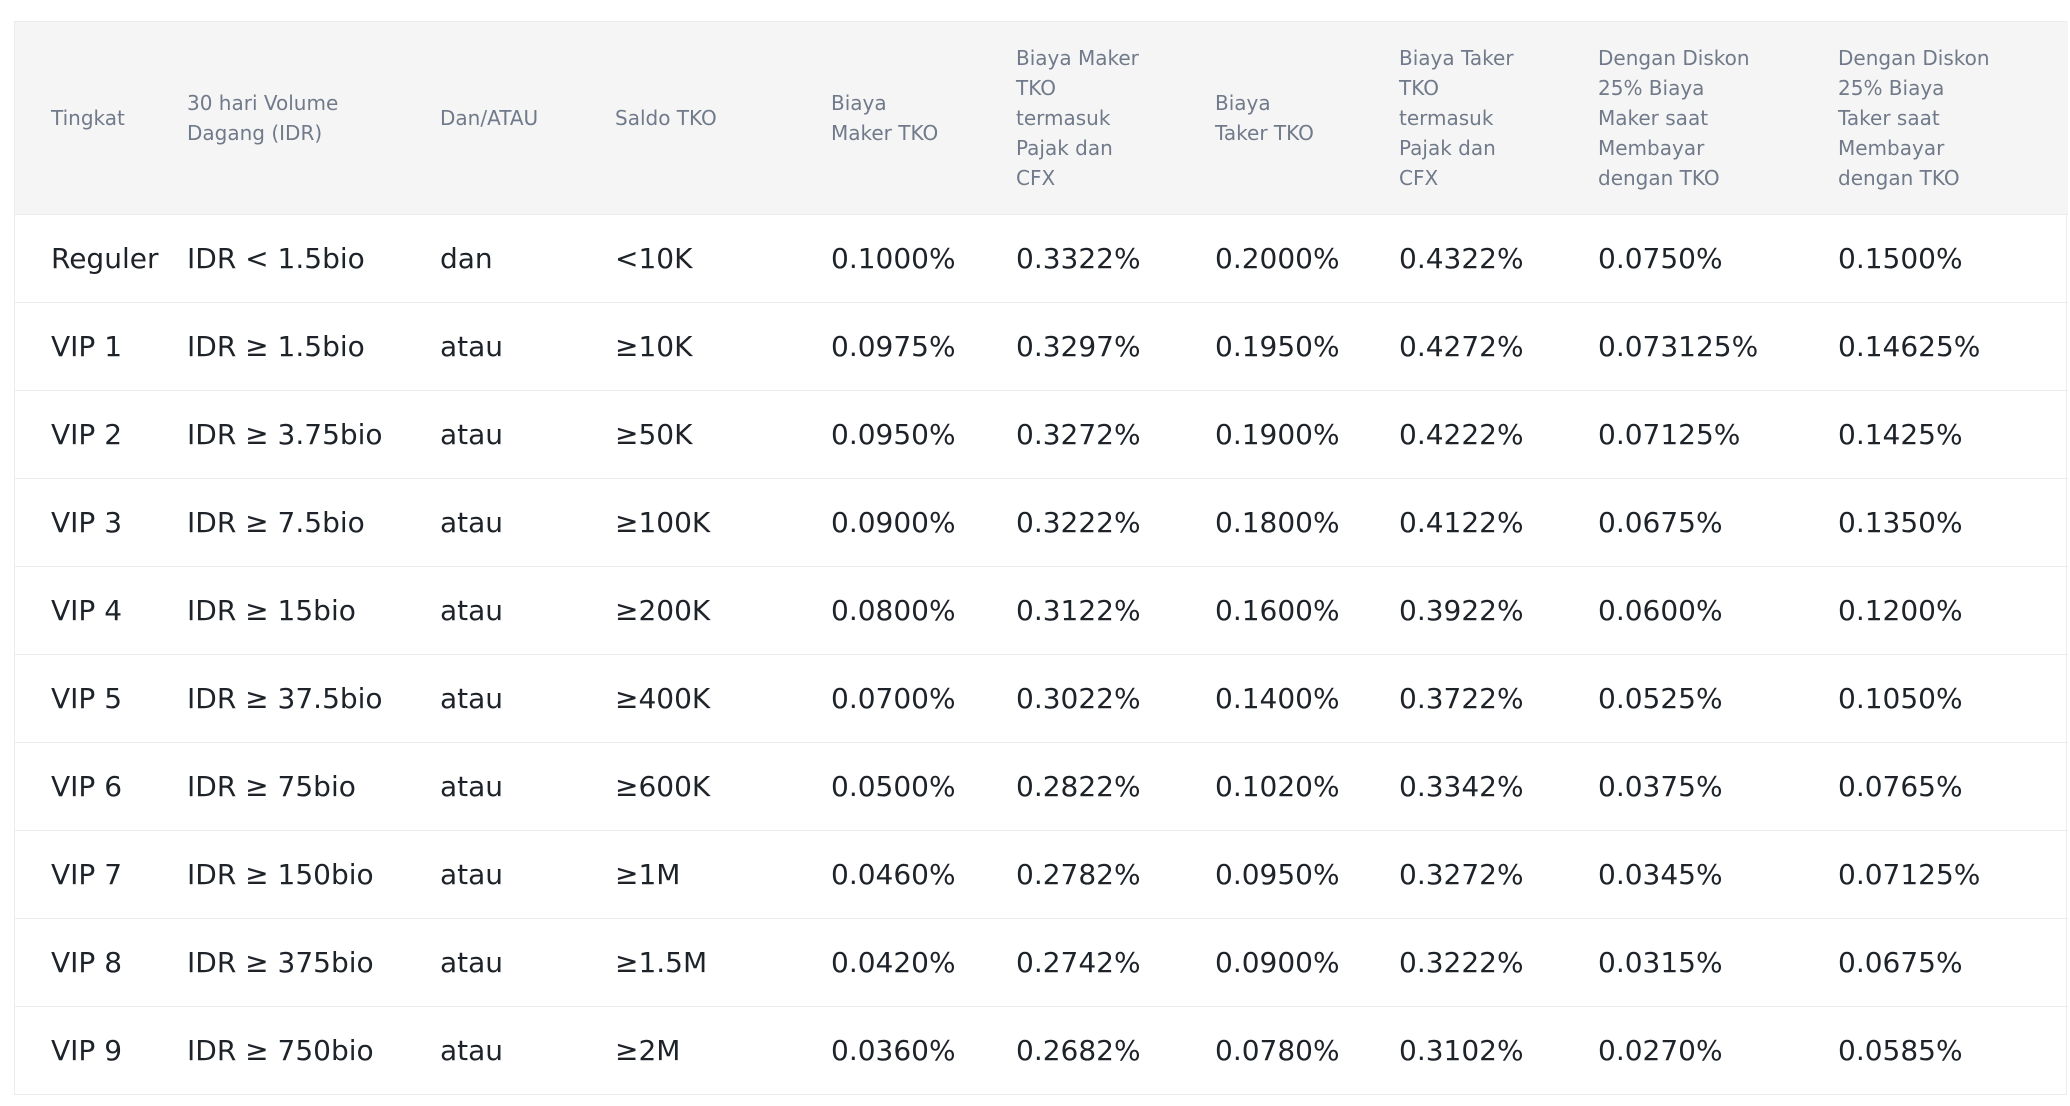 The height and width of the screenshot is (1106, 2070). What do you see at coordinates (285, 434) in the screenshot?
I see `cell-trading-volume: IDR ≥ 3.75bio` at bounding box center [285, 434].